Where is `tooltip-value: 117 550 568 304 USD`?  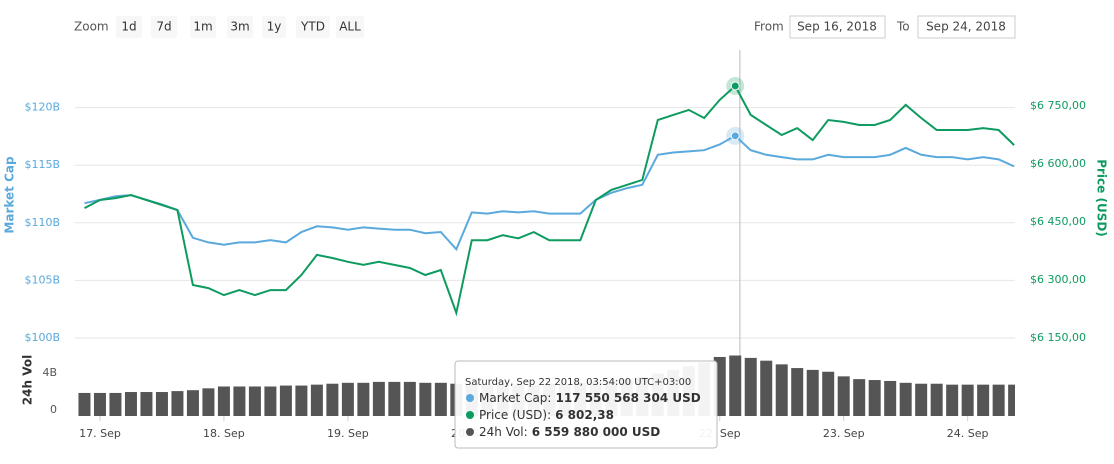
tooltip-value: 117 550 568 304 USD is located at coordinates (627, 398).